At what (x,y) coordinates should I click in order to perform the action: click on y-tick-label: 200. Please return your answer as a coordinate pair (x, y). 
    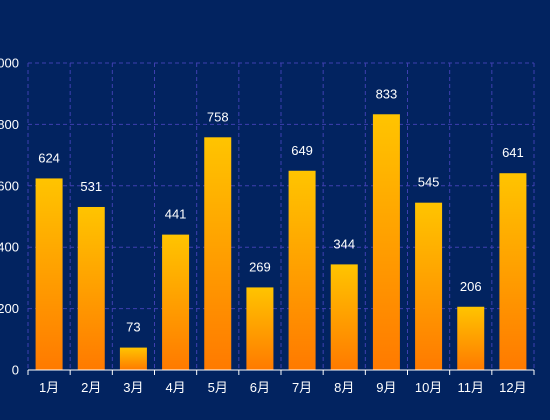
    Looking at the image, I should click on (9, 308).